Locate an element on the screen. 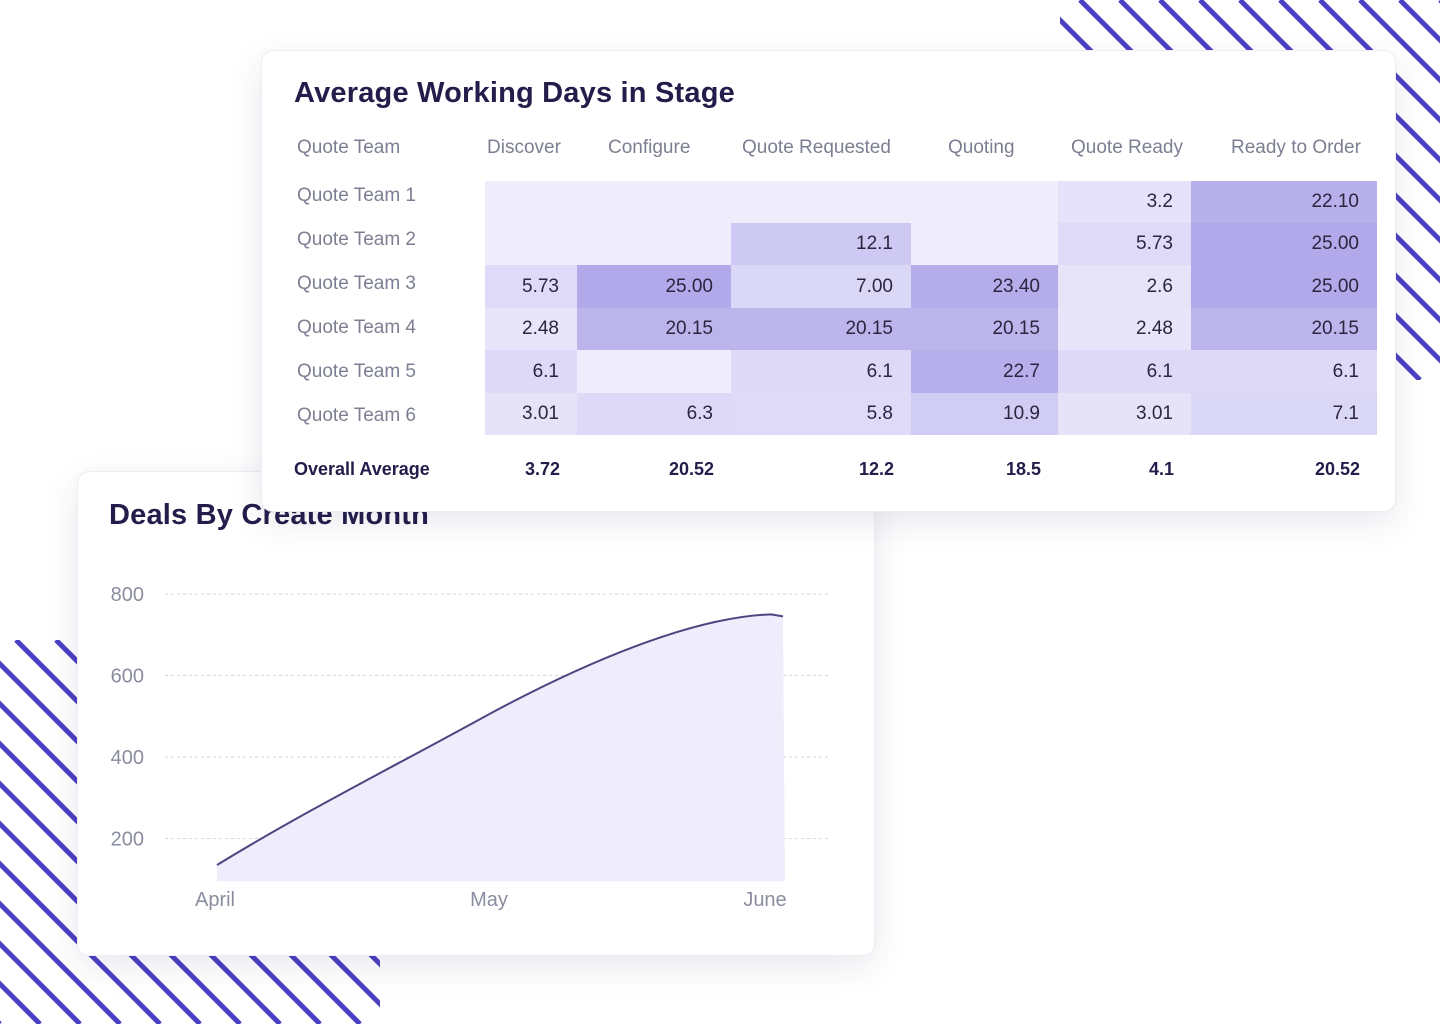 This screenshot has width=1440, height=1024. area-fill is located at coordinates (501, 748).